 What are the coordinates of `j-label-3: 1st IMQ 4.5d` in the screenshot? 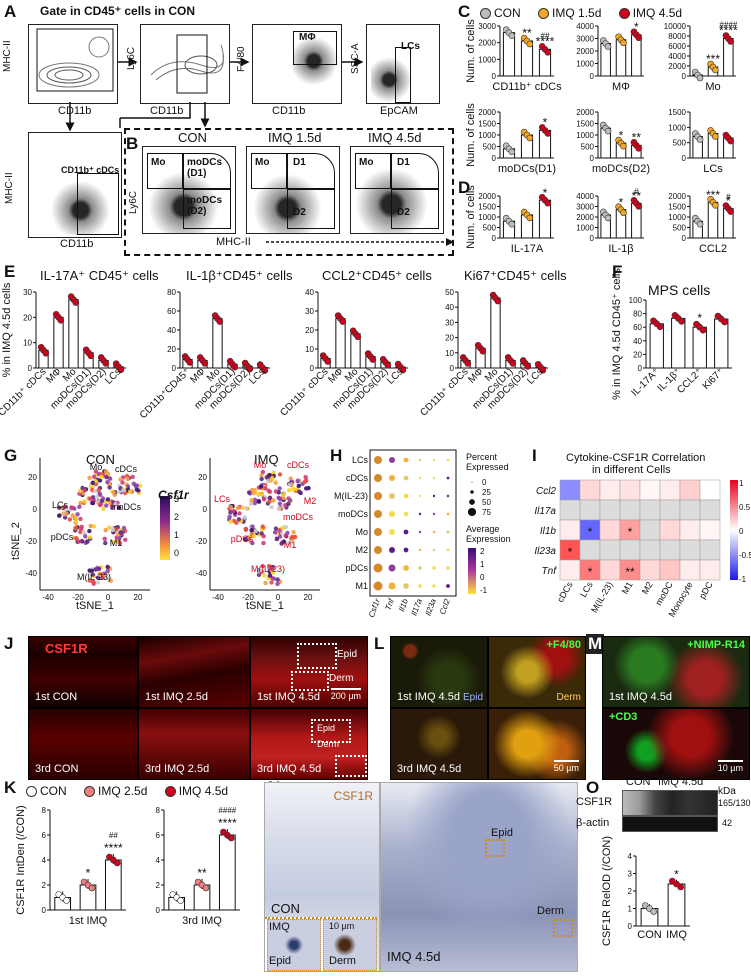 It's located at (288, 697).